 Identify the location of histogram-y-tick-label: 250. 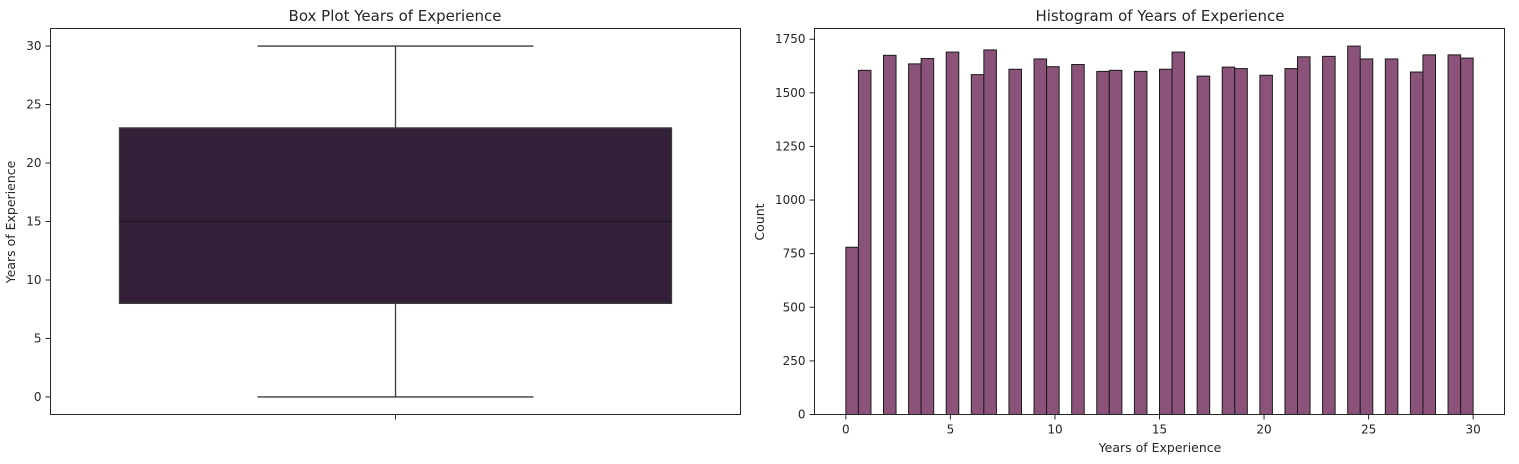
(794, 361).